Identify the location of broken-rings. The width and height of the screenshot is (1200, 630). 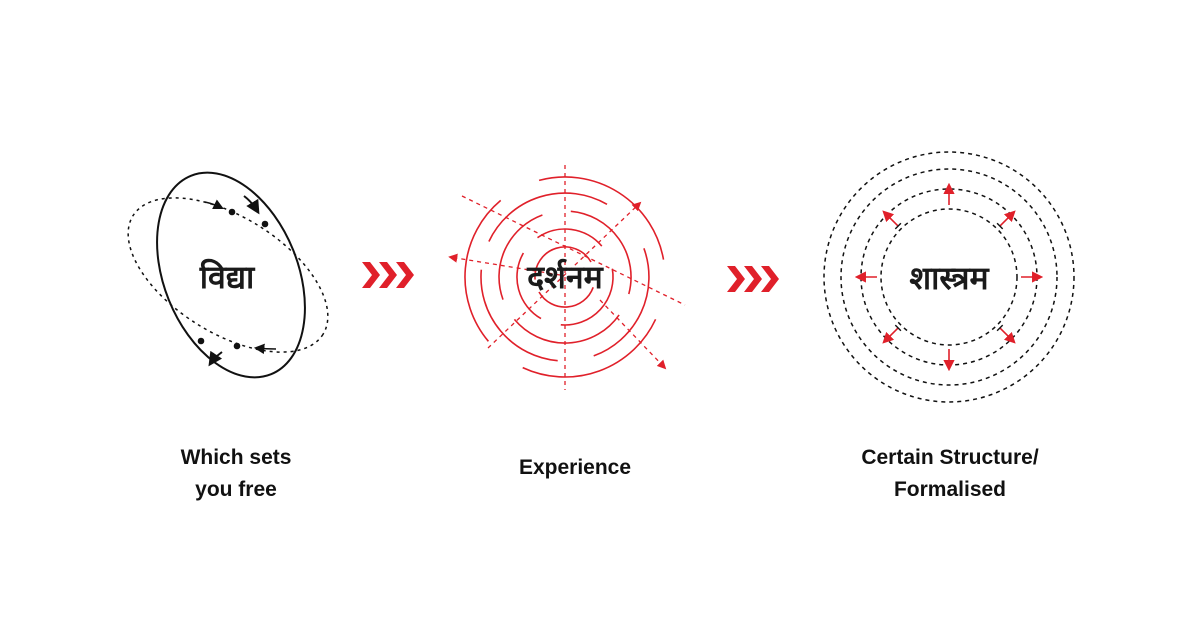
(564, 277).